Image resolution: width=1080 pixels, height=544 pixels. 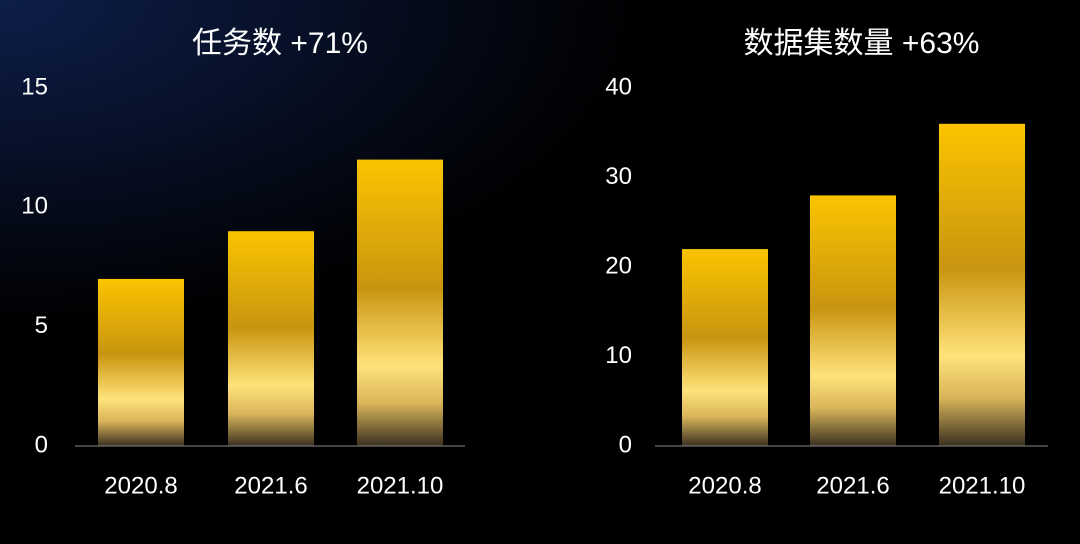 I want to click on y-tick-label: 5, so click(x=41, y=325).